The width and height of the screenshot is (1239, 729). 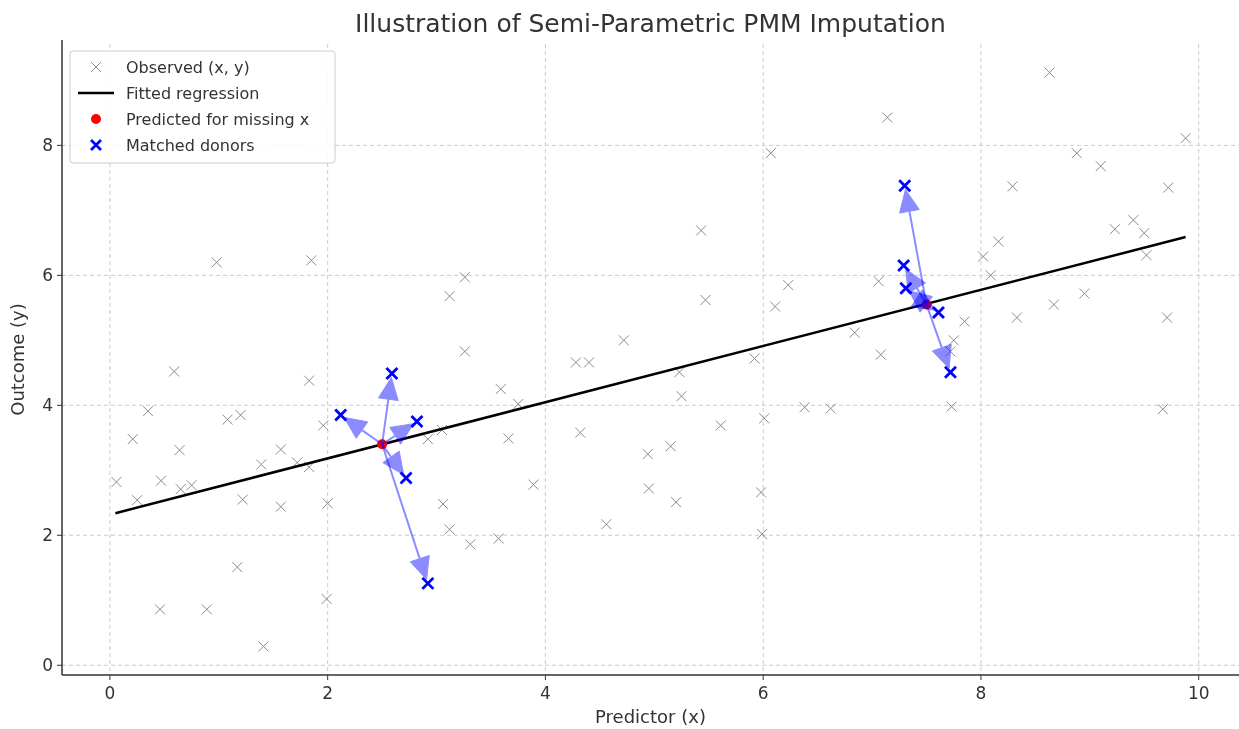 I want to click on y-axis-title: Outcome (y), so click(x=17, y=359).